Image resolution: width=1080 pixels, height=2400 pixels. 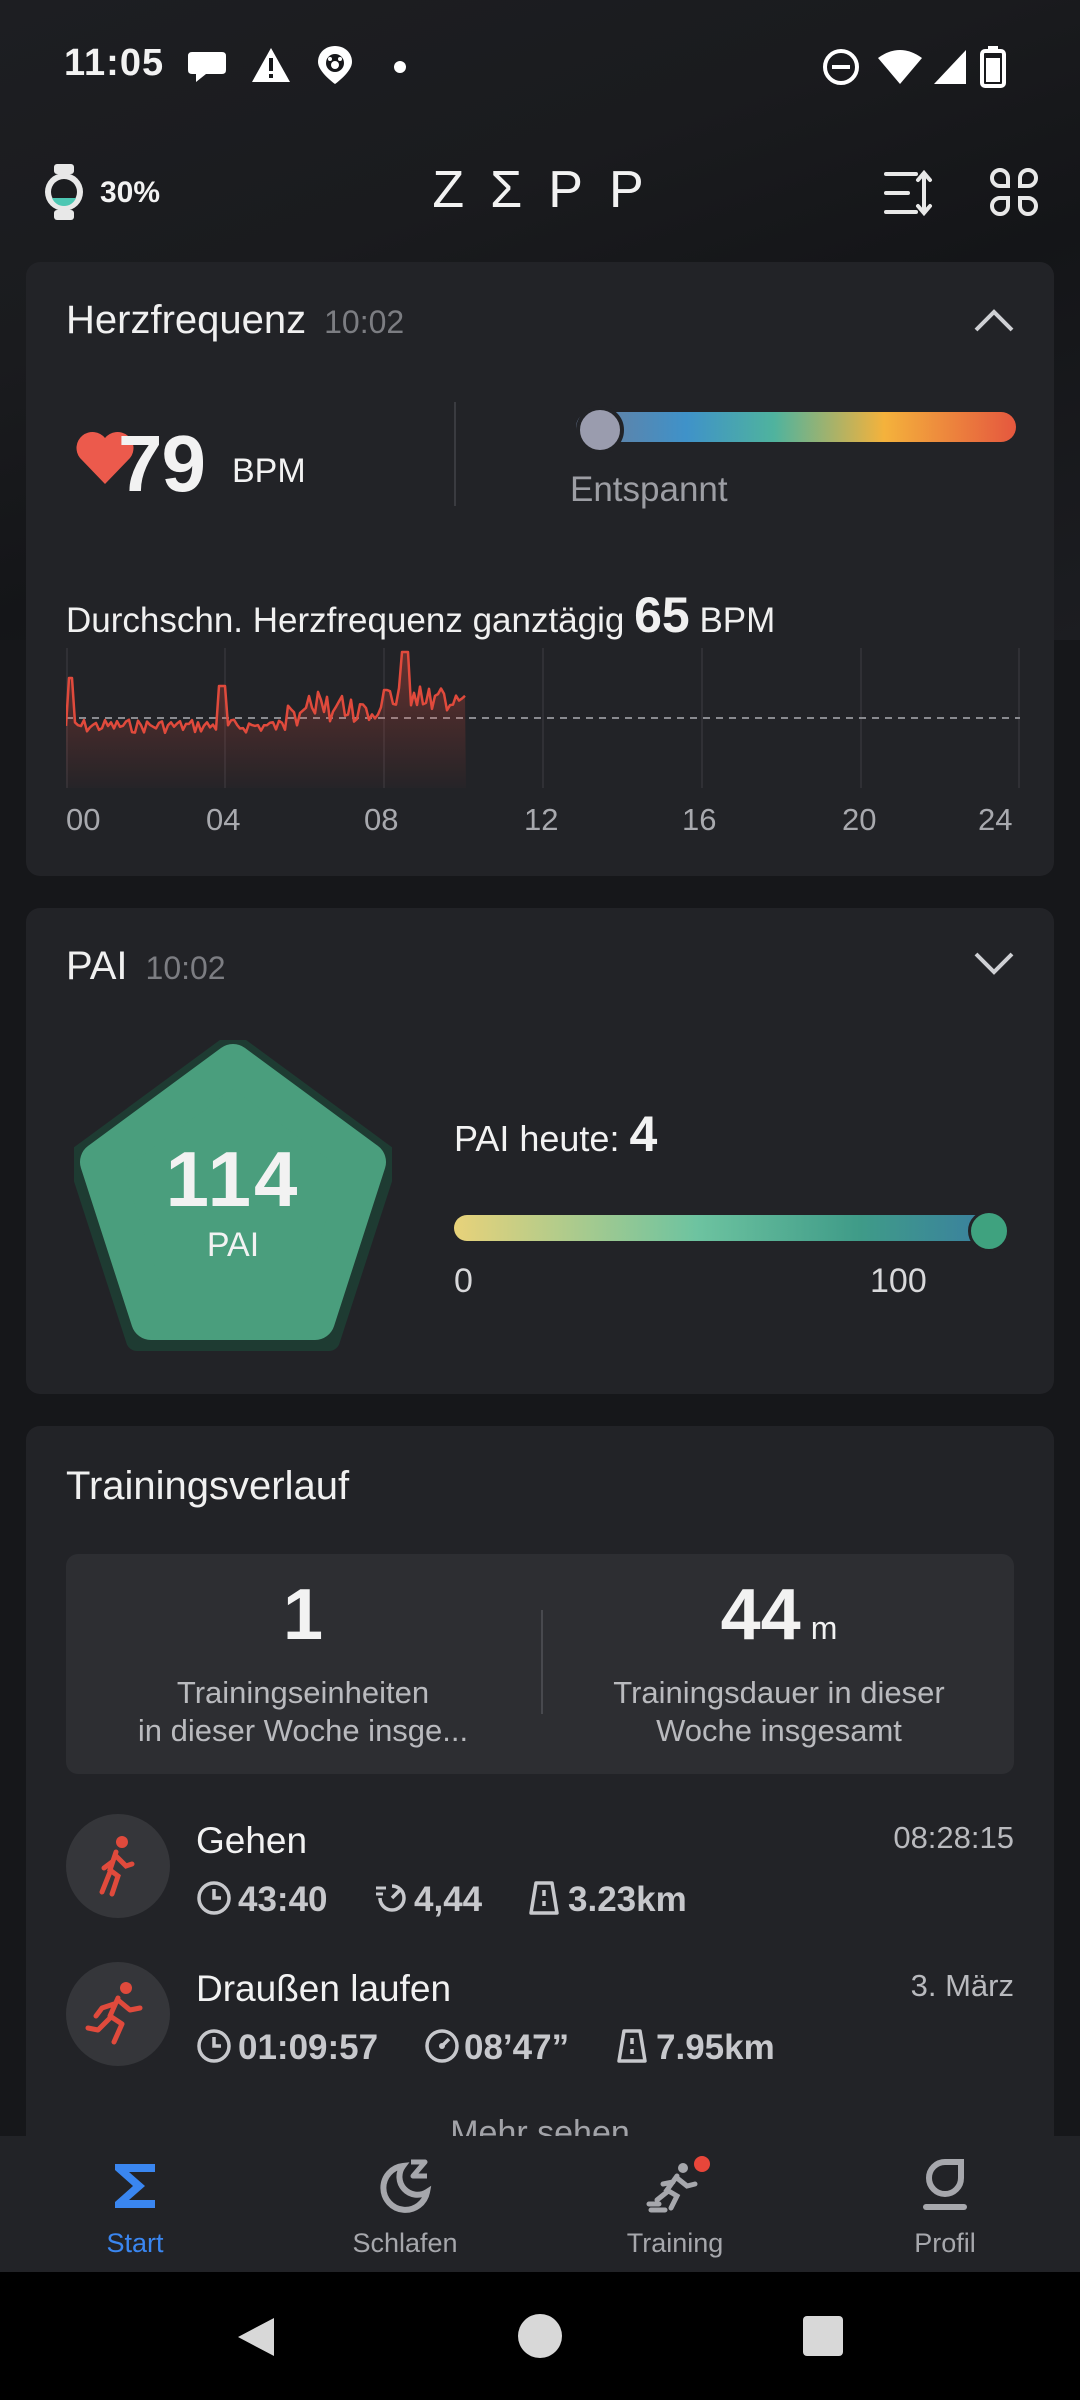 I want to click on avg-heart-rate-unit: BPM, so click(x=737, y=620).